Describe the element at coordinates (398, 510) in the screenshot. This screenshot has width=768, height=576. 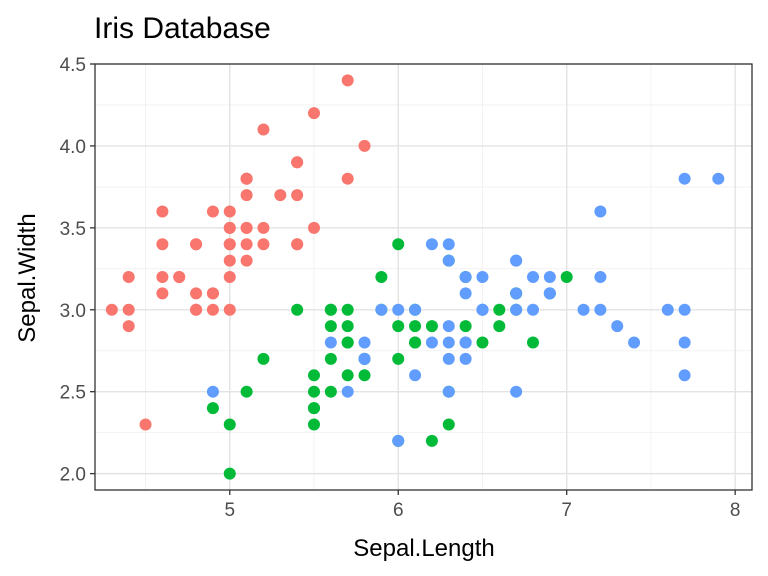
I see `x-tick-label: 6` at that location.